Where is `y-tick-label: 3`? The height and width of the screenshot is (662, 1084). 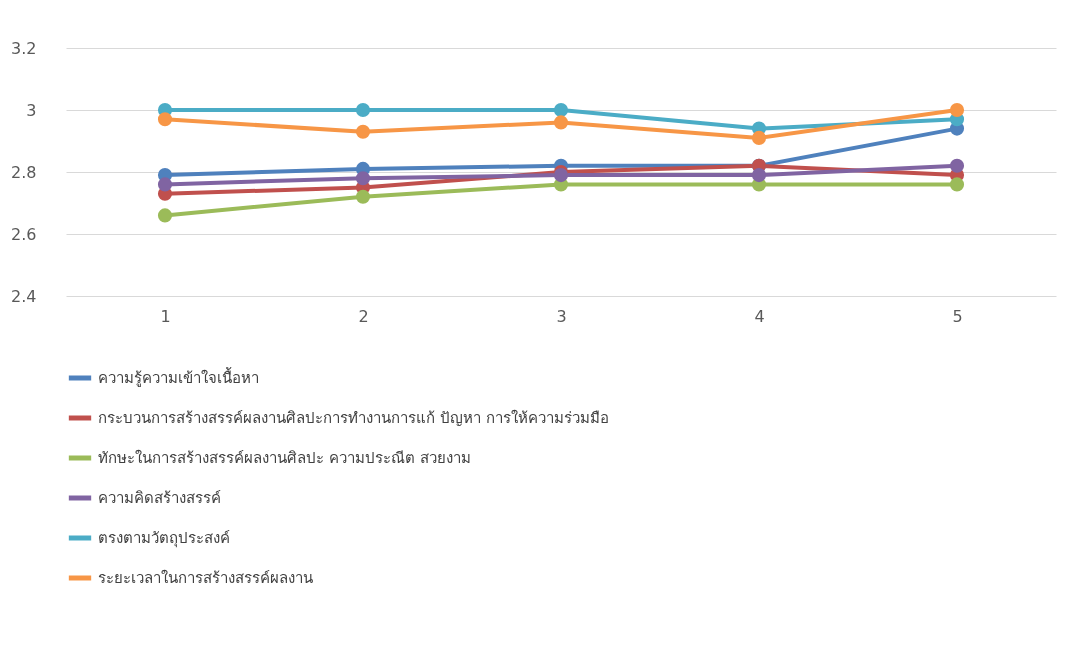
y-tick-label: 3 is located at coordinates (31, 110).